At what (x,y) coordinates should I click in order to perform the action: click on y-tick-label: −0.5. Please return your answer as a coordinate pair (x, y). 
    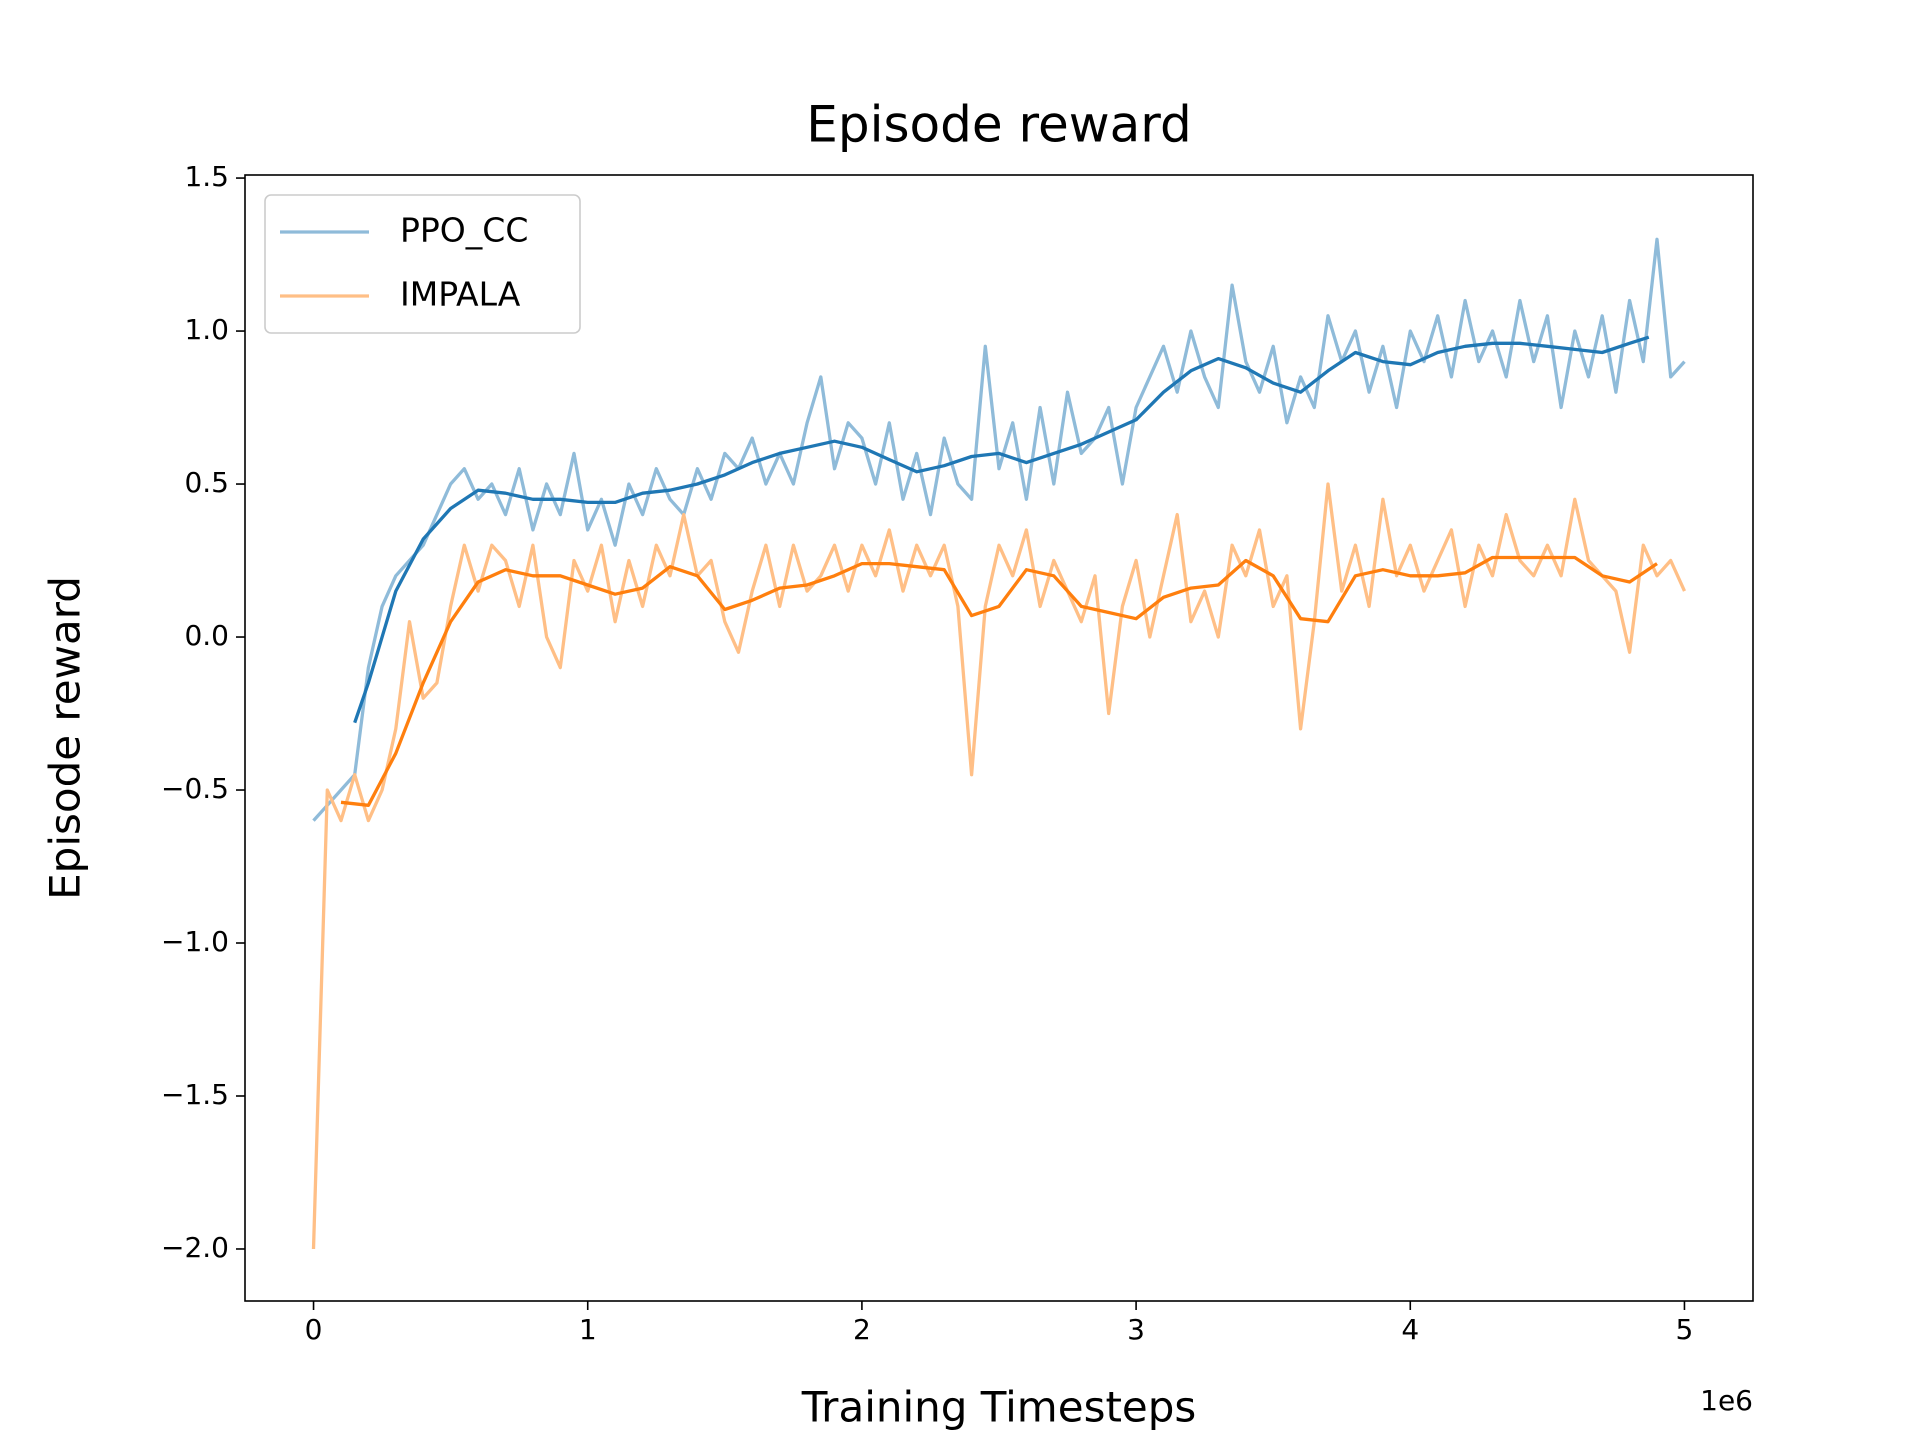
    Looking at the image, I should click on (195, 788).